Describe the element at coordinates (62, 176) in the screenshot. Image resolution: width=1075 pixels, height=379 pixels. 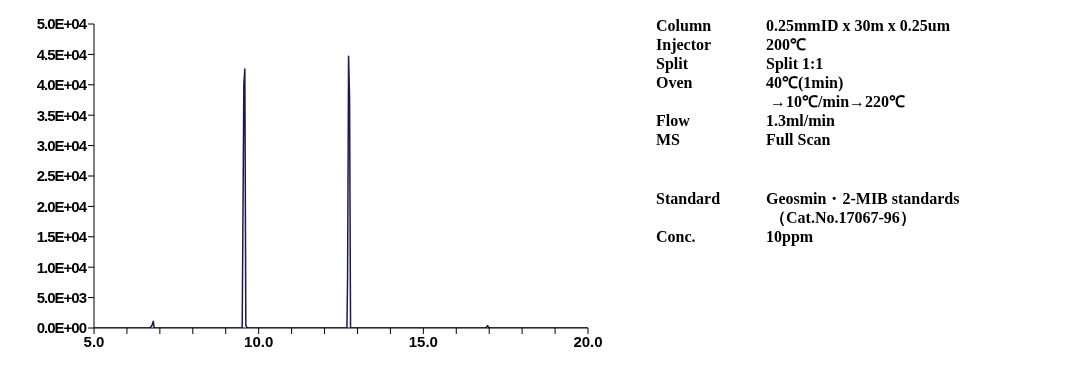
I see `y-tick-label: 2.5E+04` at that location.